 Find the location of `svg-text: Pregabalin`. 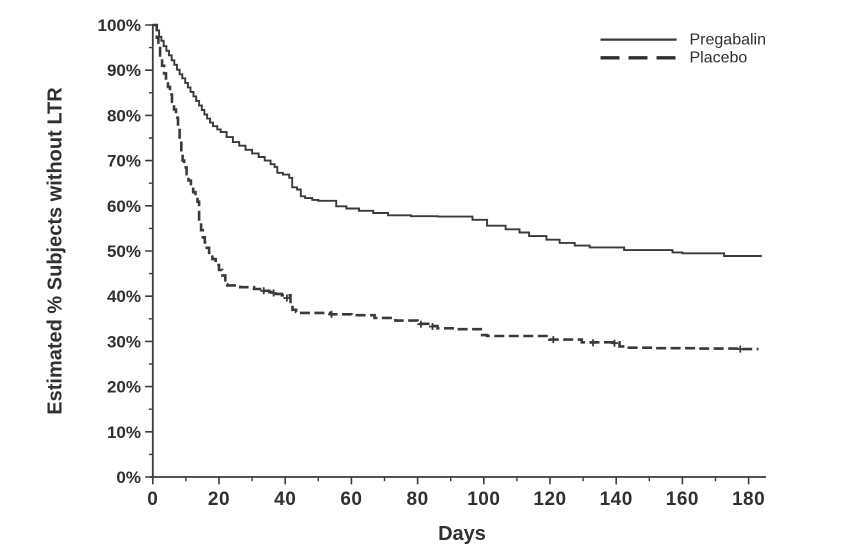

svg-text: Pregabalin is located at coordinates (728, 40).